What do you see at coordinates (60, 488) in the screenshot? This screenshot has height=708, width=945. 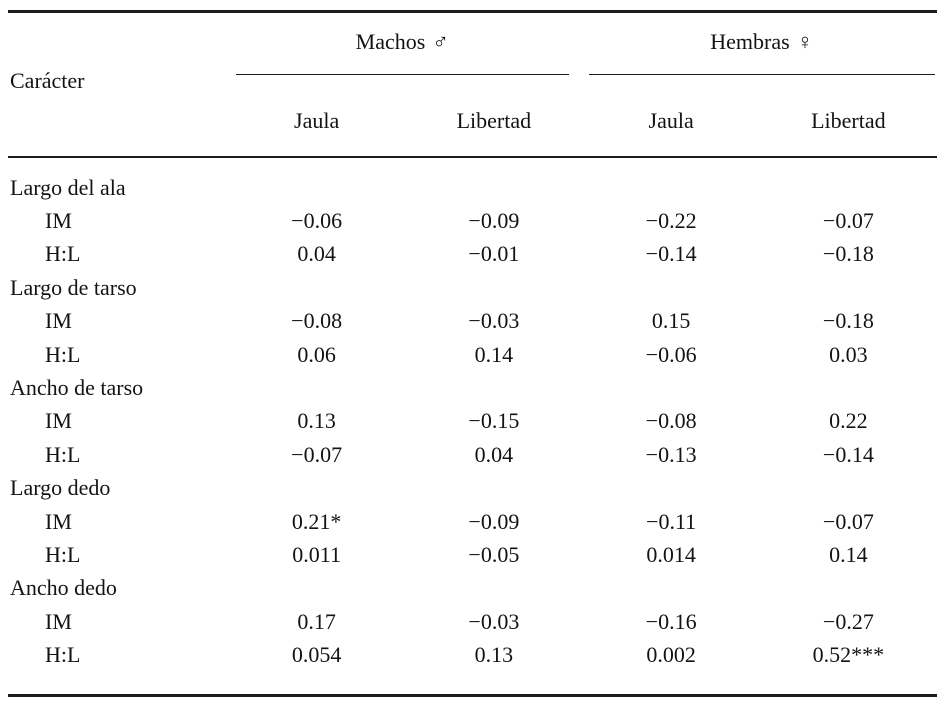 I see `section-label: Largo dedo` at bounding box center [60, 488].